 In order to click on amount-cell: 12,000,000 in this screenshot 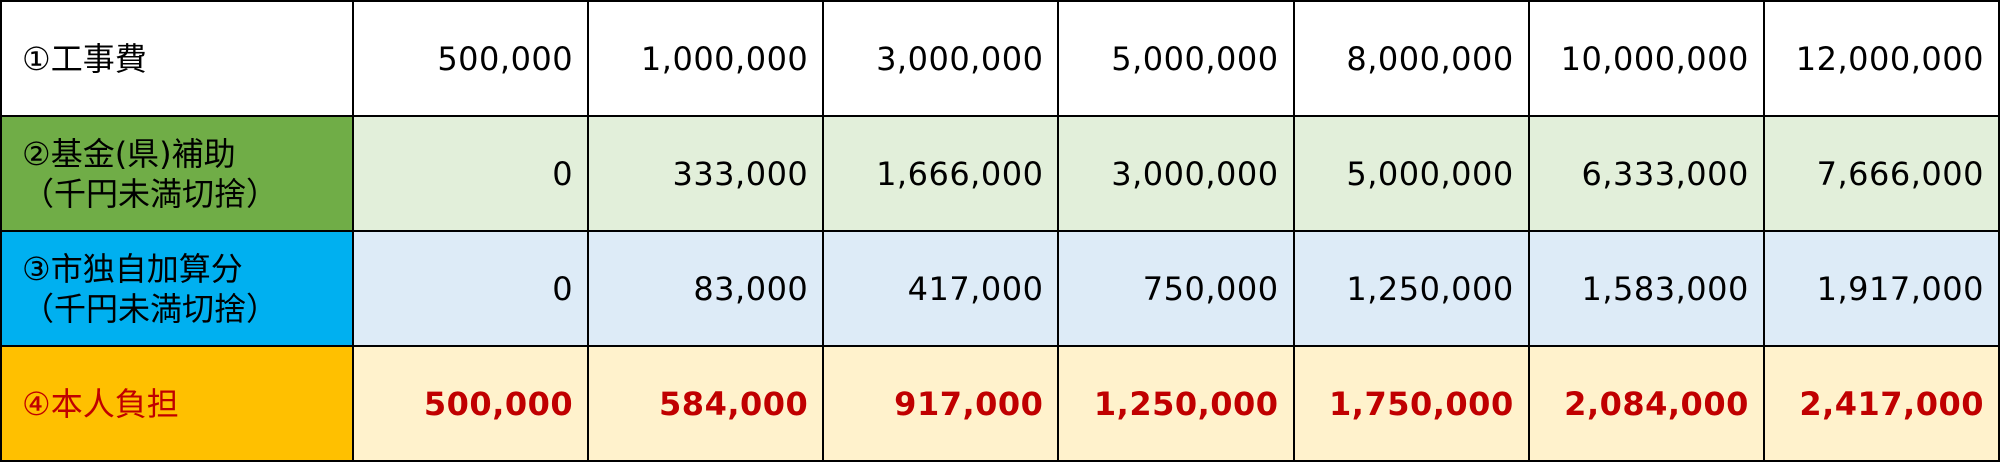, I will do `click(1881, 58)`.